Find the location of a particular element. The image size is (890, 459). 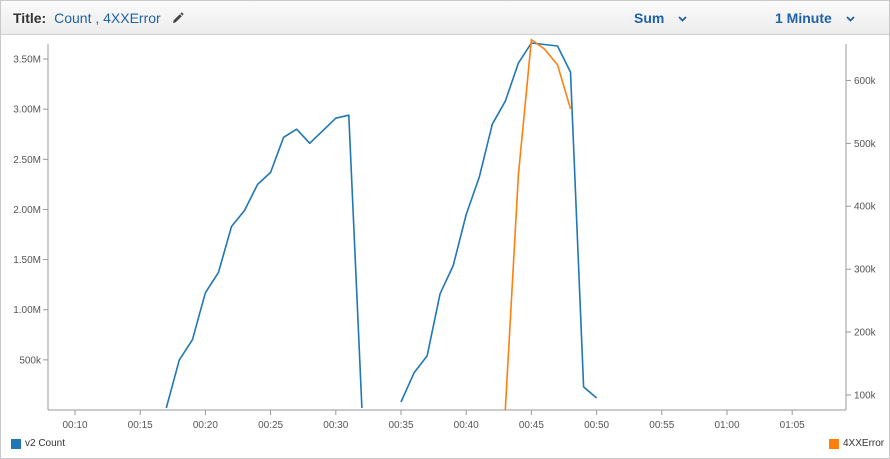

series-line-v2-count is located at coordinates (264, 261).